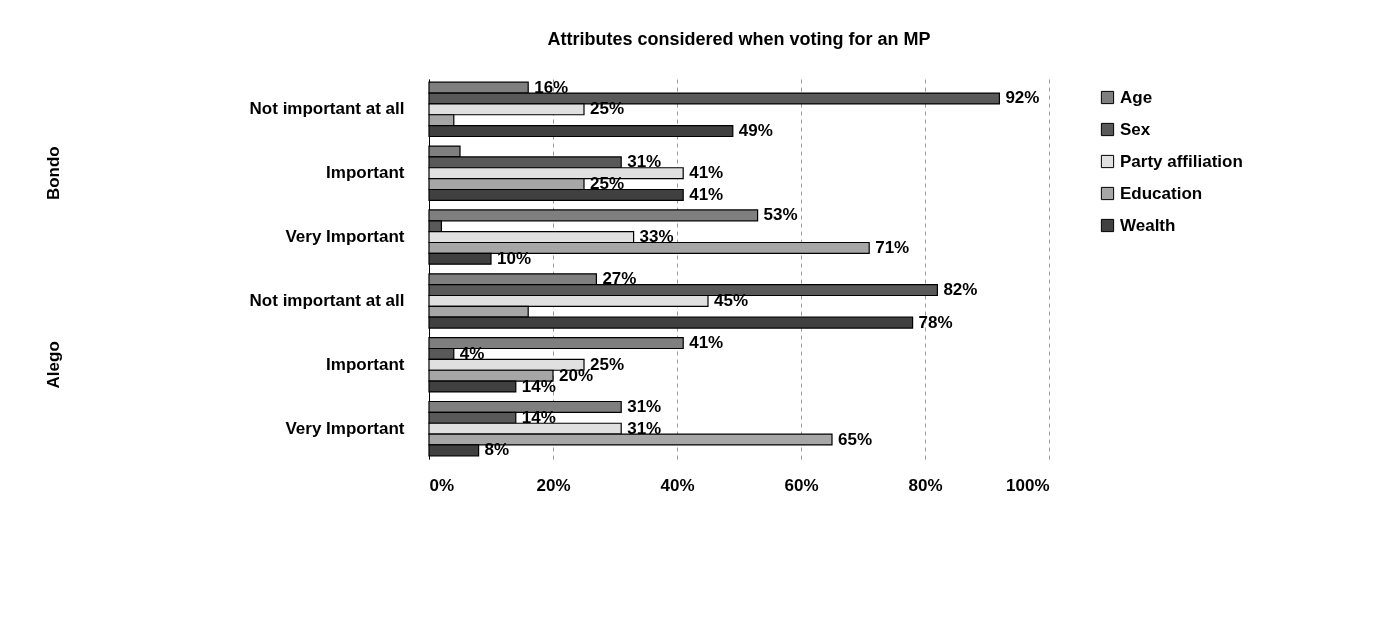  I want to click on x-tick-label: 60%, so click(801, 485).